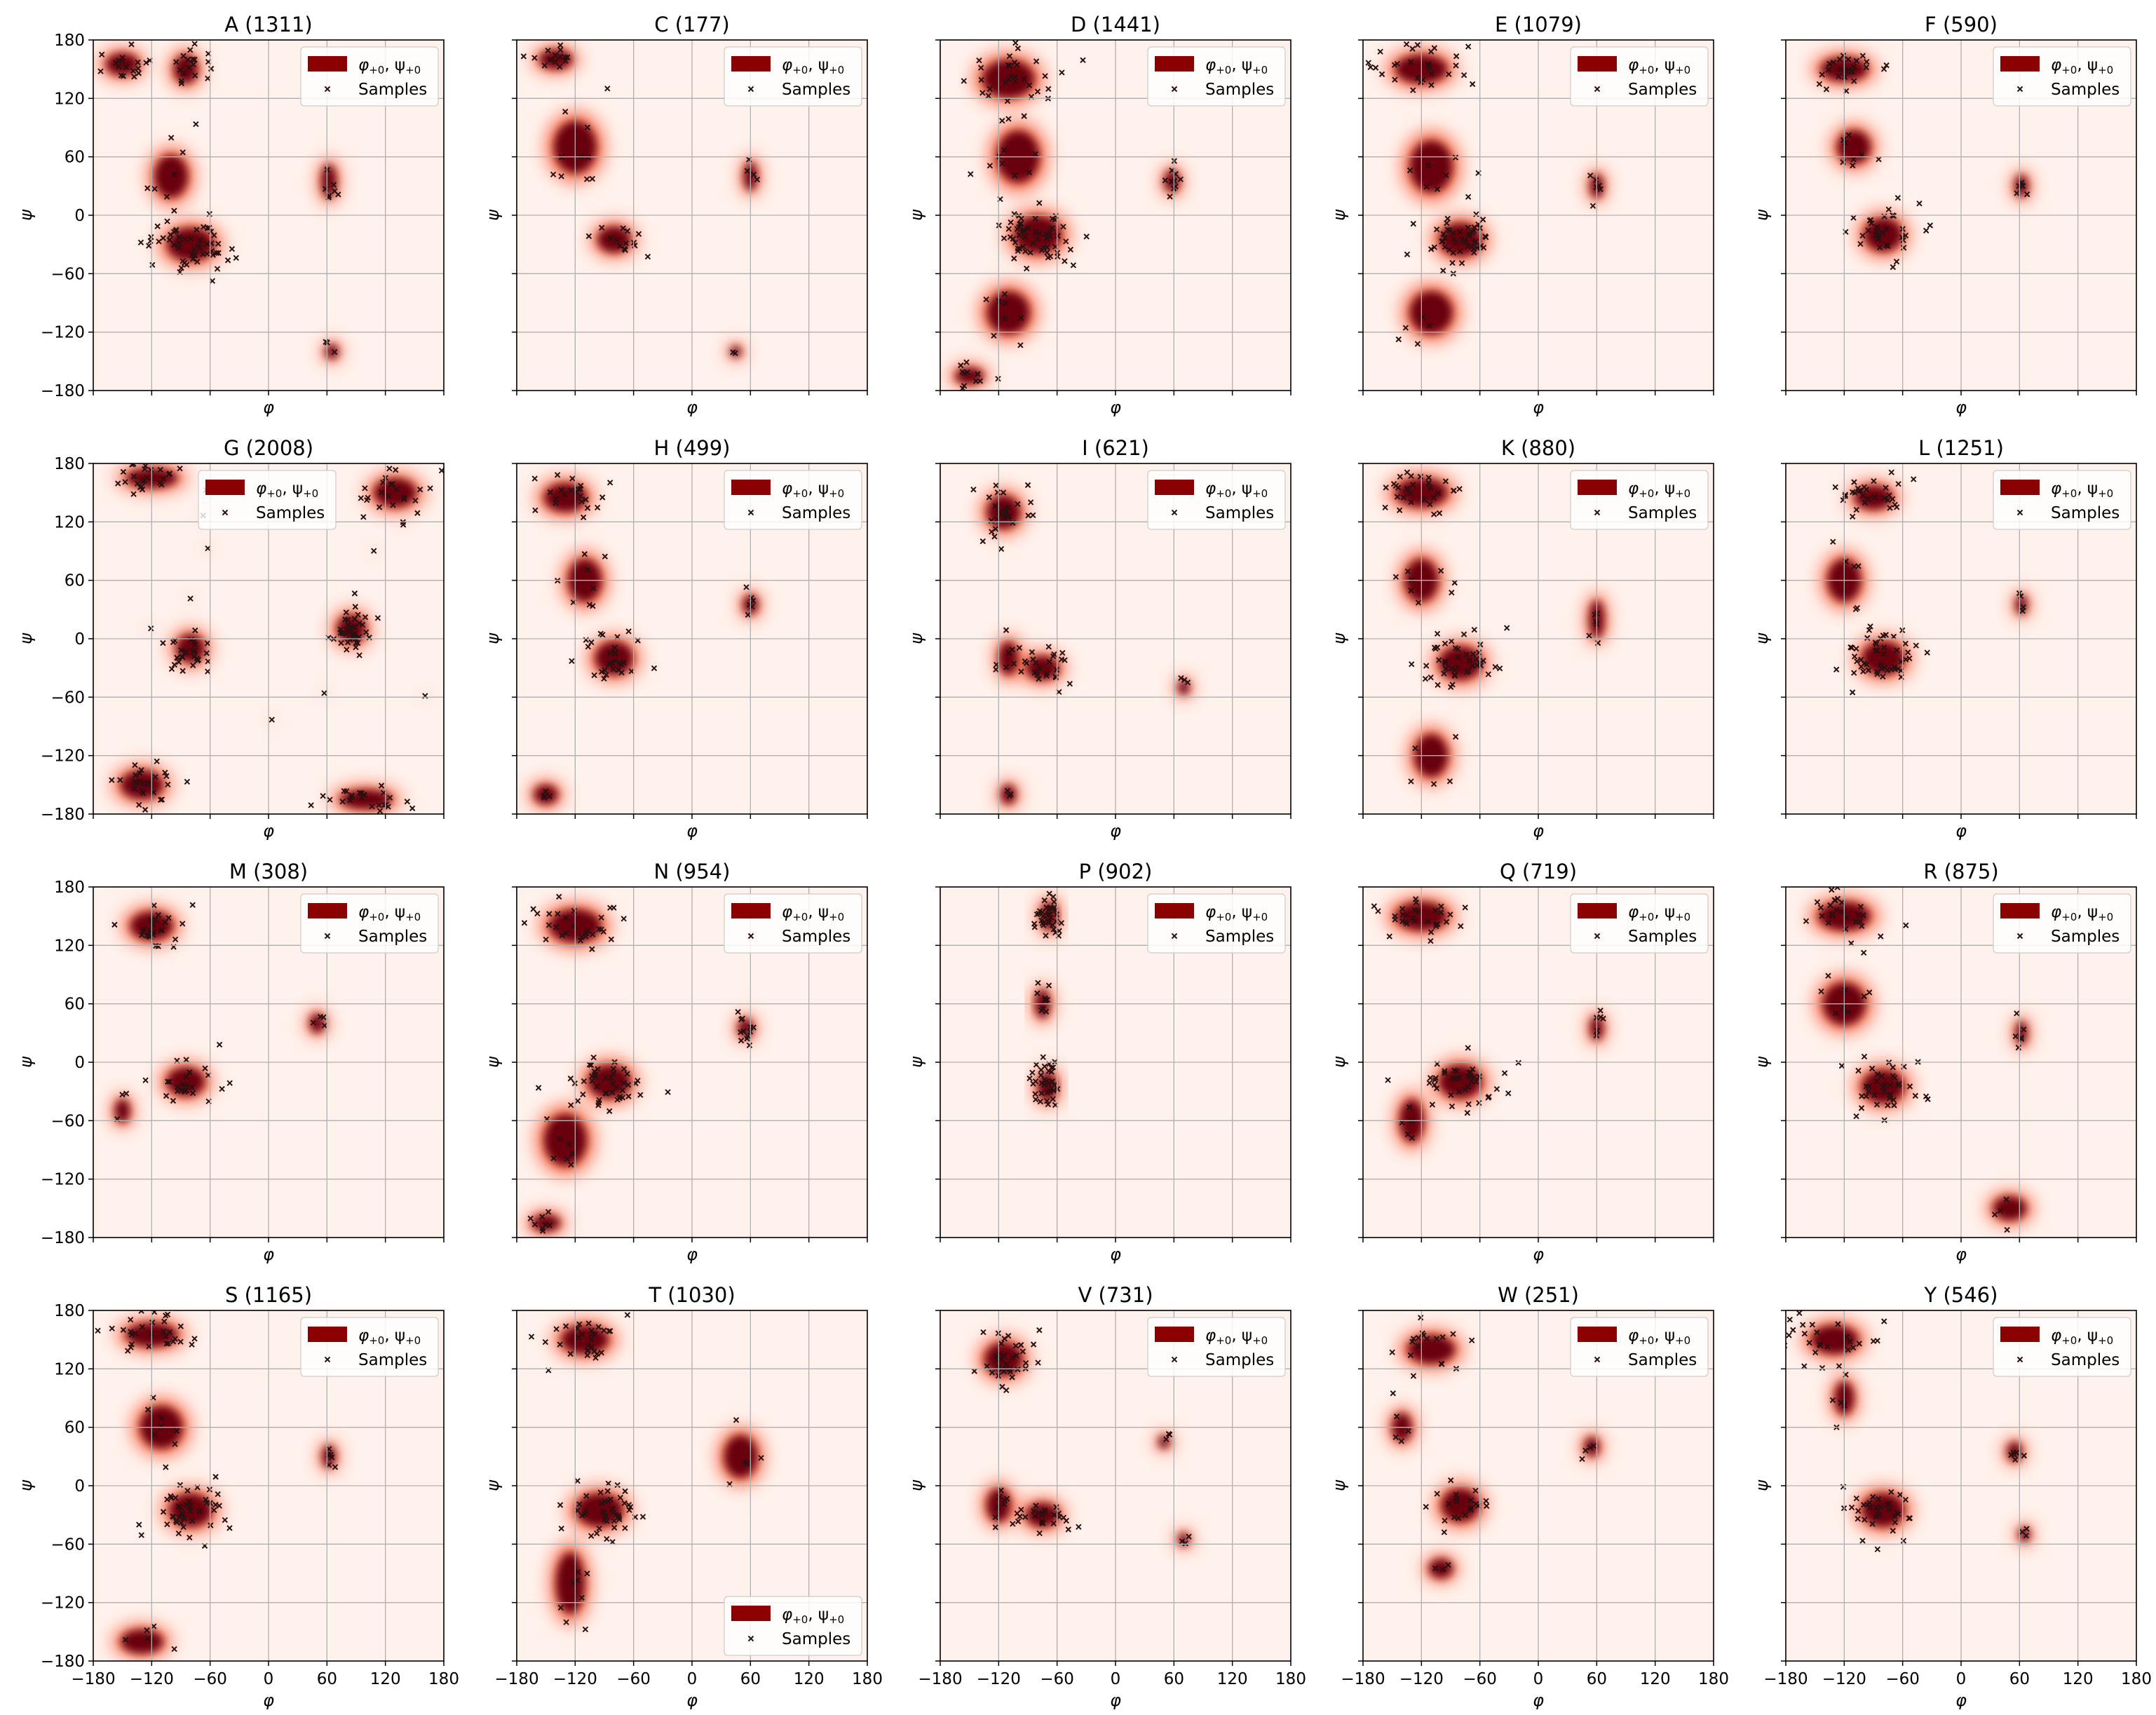 Image resolution: width=2156 pixels, height=1715 pixels. What do you see at coordinates (26, 1062) in the screenshot?
I see `y-axis-label: ψ` at bounding box center [26, 1062].